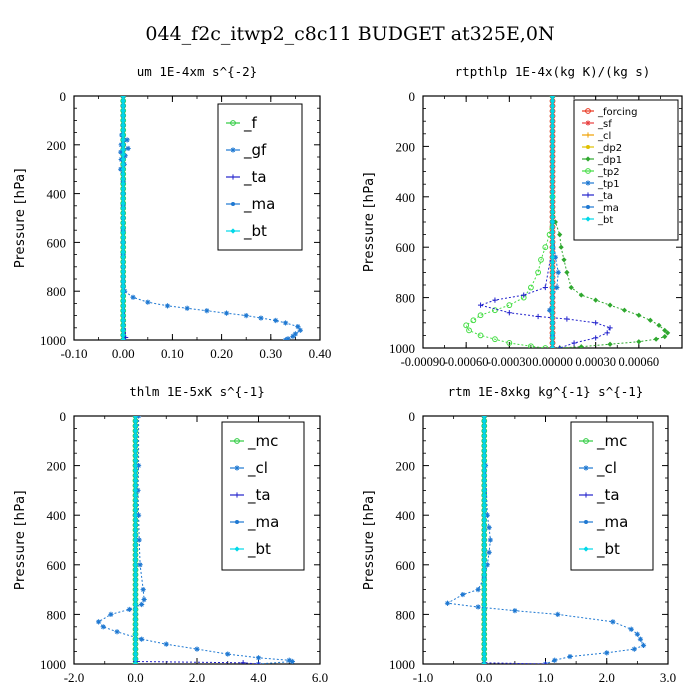  I want to click on chart-title: rtpthlp 1E-4x(kg K)/(kg s), so click(553, 71).